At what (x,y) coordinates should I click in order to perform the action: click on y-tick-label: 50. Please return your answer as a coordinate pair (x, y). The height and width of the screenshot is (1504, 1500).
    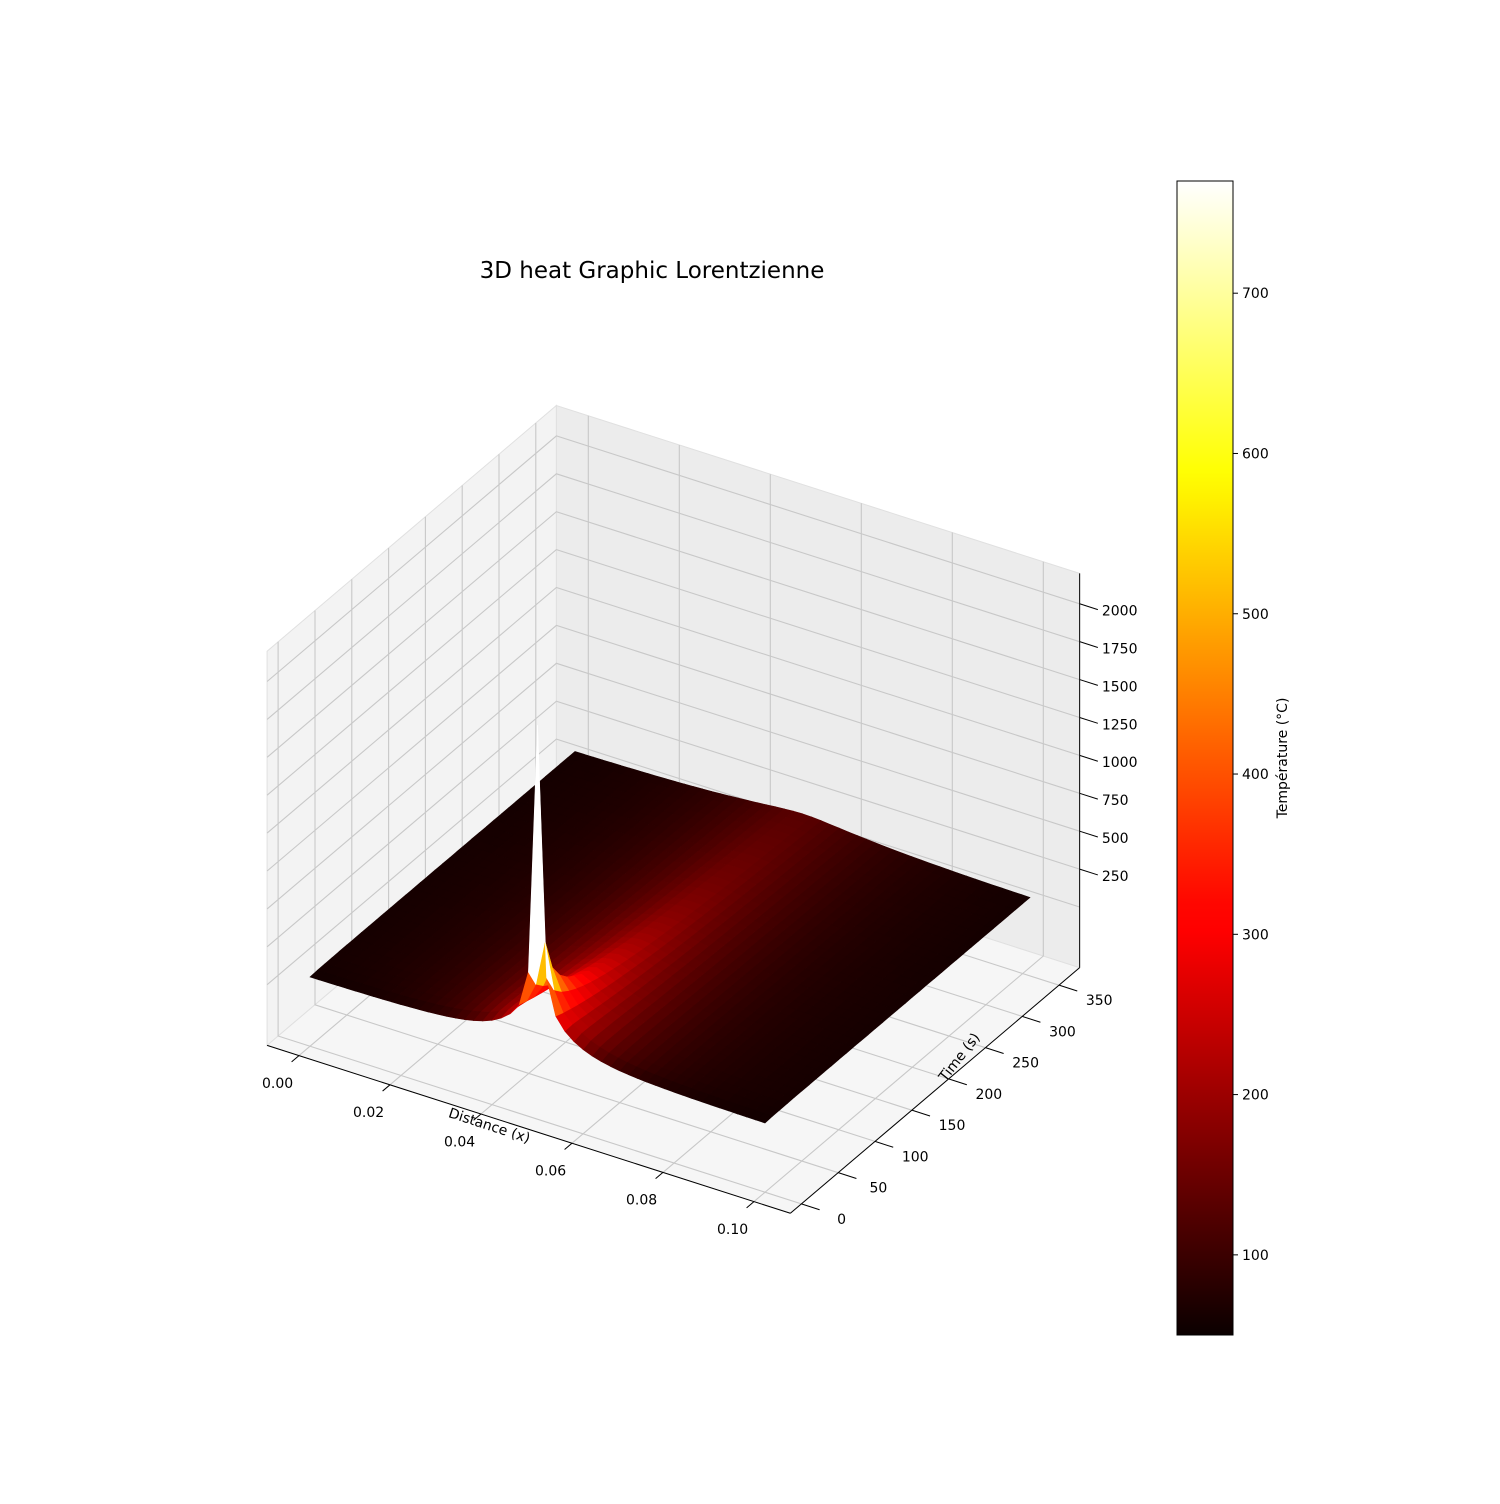
    Looking at the image, I should click on (878, 1189).